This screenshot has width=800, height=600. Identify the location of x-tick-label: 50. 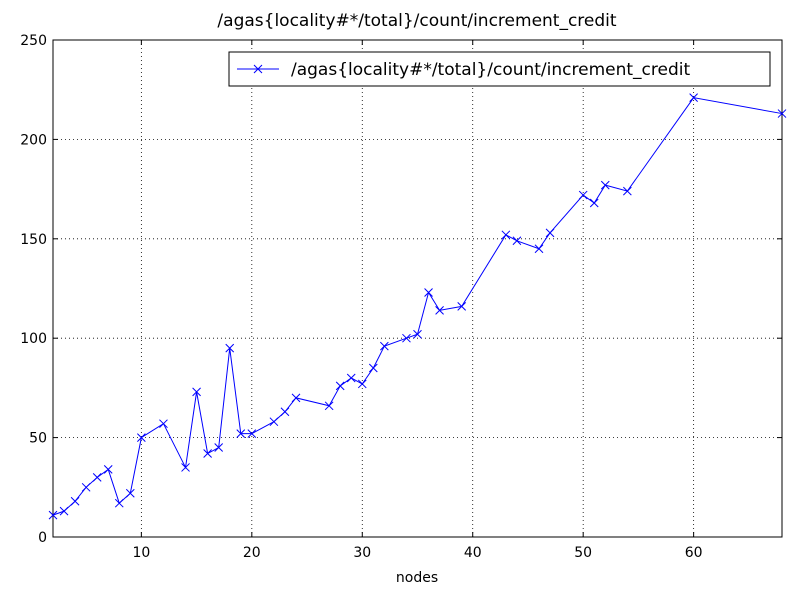
(583, 553).